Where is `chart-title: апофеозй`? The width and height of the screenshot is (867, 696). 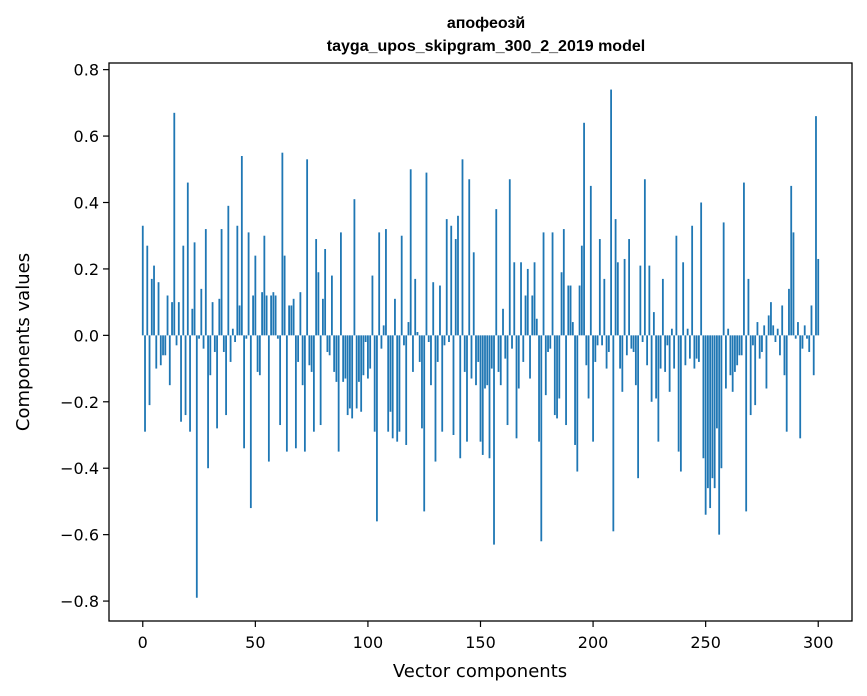
chart-title: апофеозй is located at coordinates (486, 23).